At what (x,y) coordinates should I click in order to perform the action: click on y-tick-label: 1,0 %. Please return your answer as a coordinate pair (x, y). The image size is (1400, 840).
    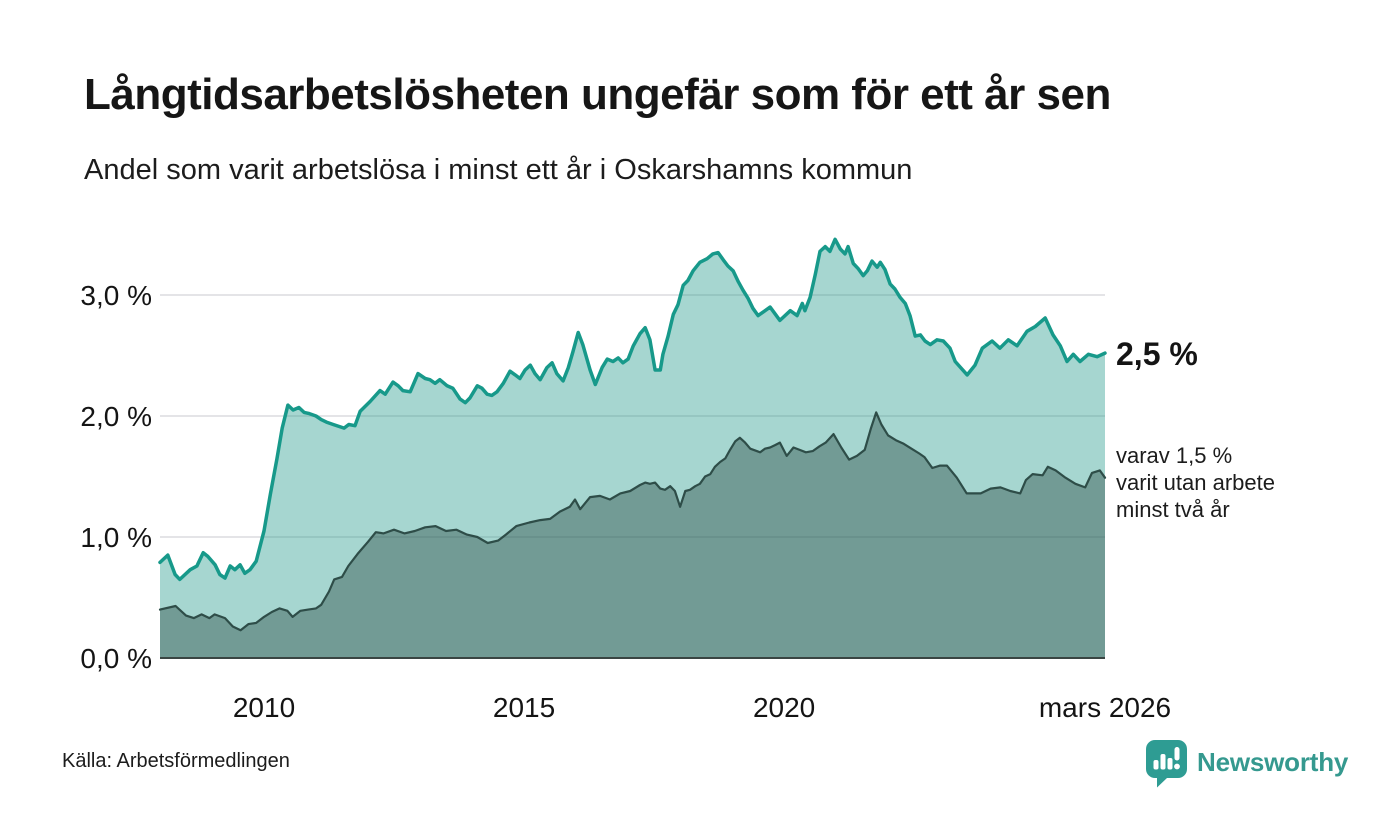
    Looking at the image, I should click on (116, 537).